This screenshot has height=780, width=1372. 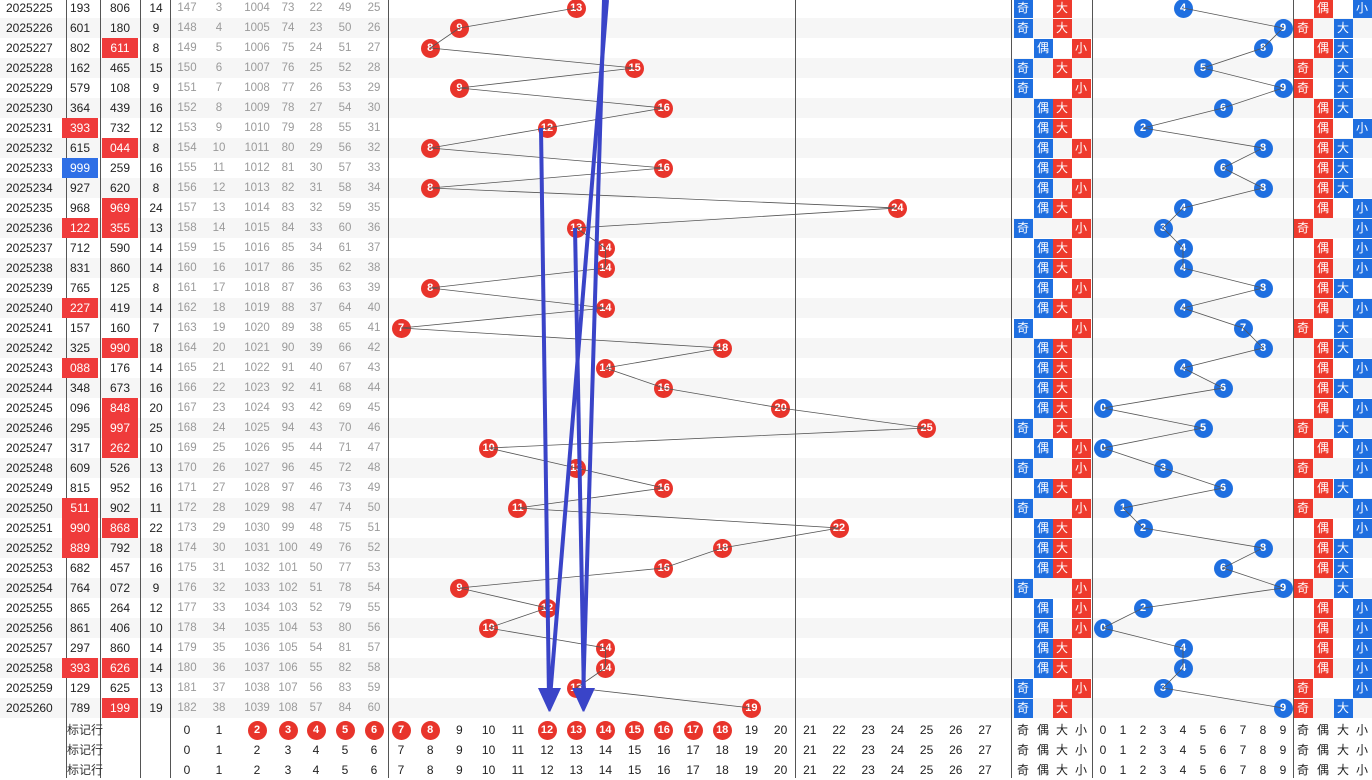 I want to click on footer-marker: 13, so click(x=576, y=730).